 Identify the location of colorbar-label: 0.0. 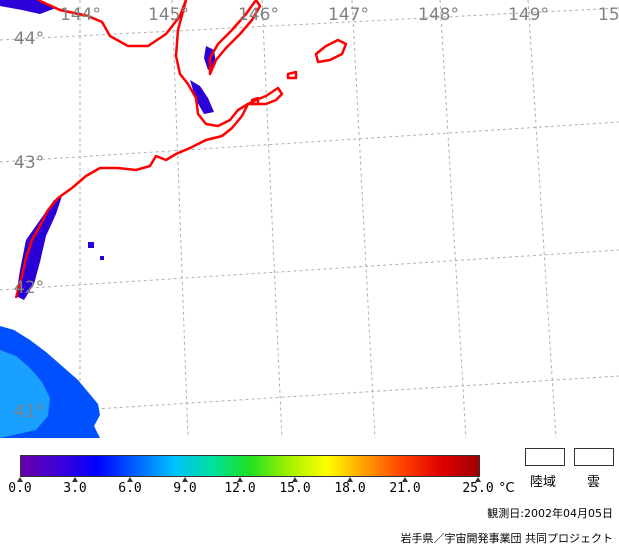
(20, 488).